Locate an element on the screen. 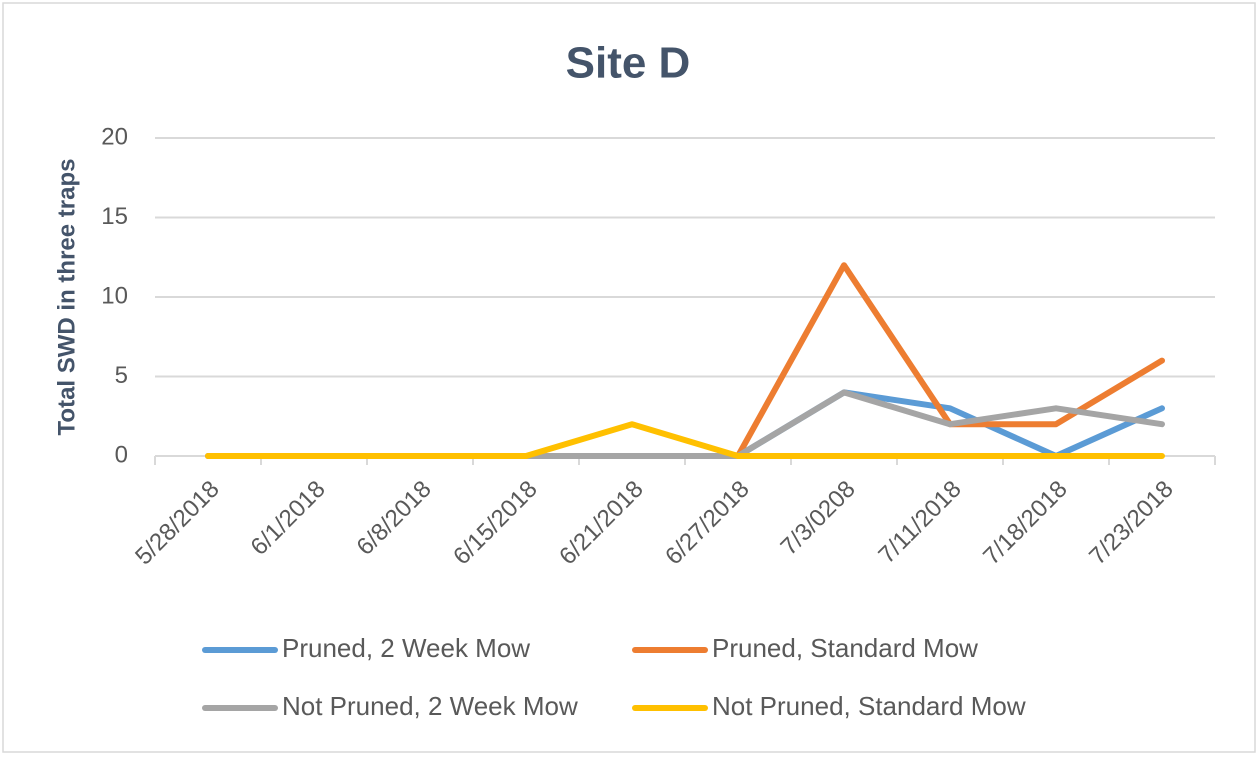 Image resolution: width=1259 pixels, height=757 pixels. y-tick-label: 20 is located at coordinates (114, 136).